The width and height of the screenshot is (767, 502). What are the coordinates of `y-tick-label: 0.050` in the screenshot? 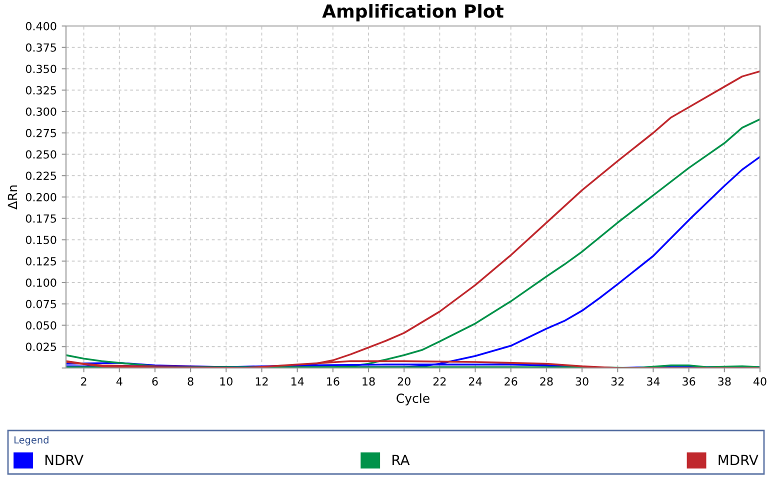 It's located at (41, 325).